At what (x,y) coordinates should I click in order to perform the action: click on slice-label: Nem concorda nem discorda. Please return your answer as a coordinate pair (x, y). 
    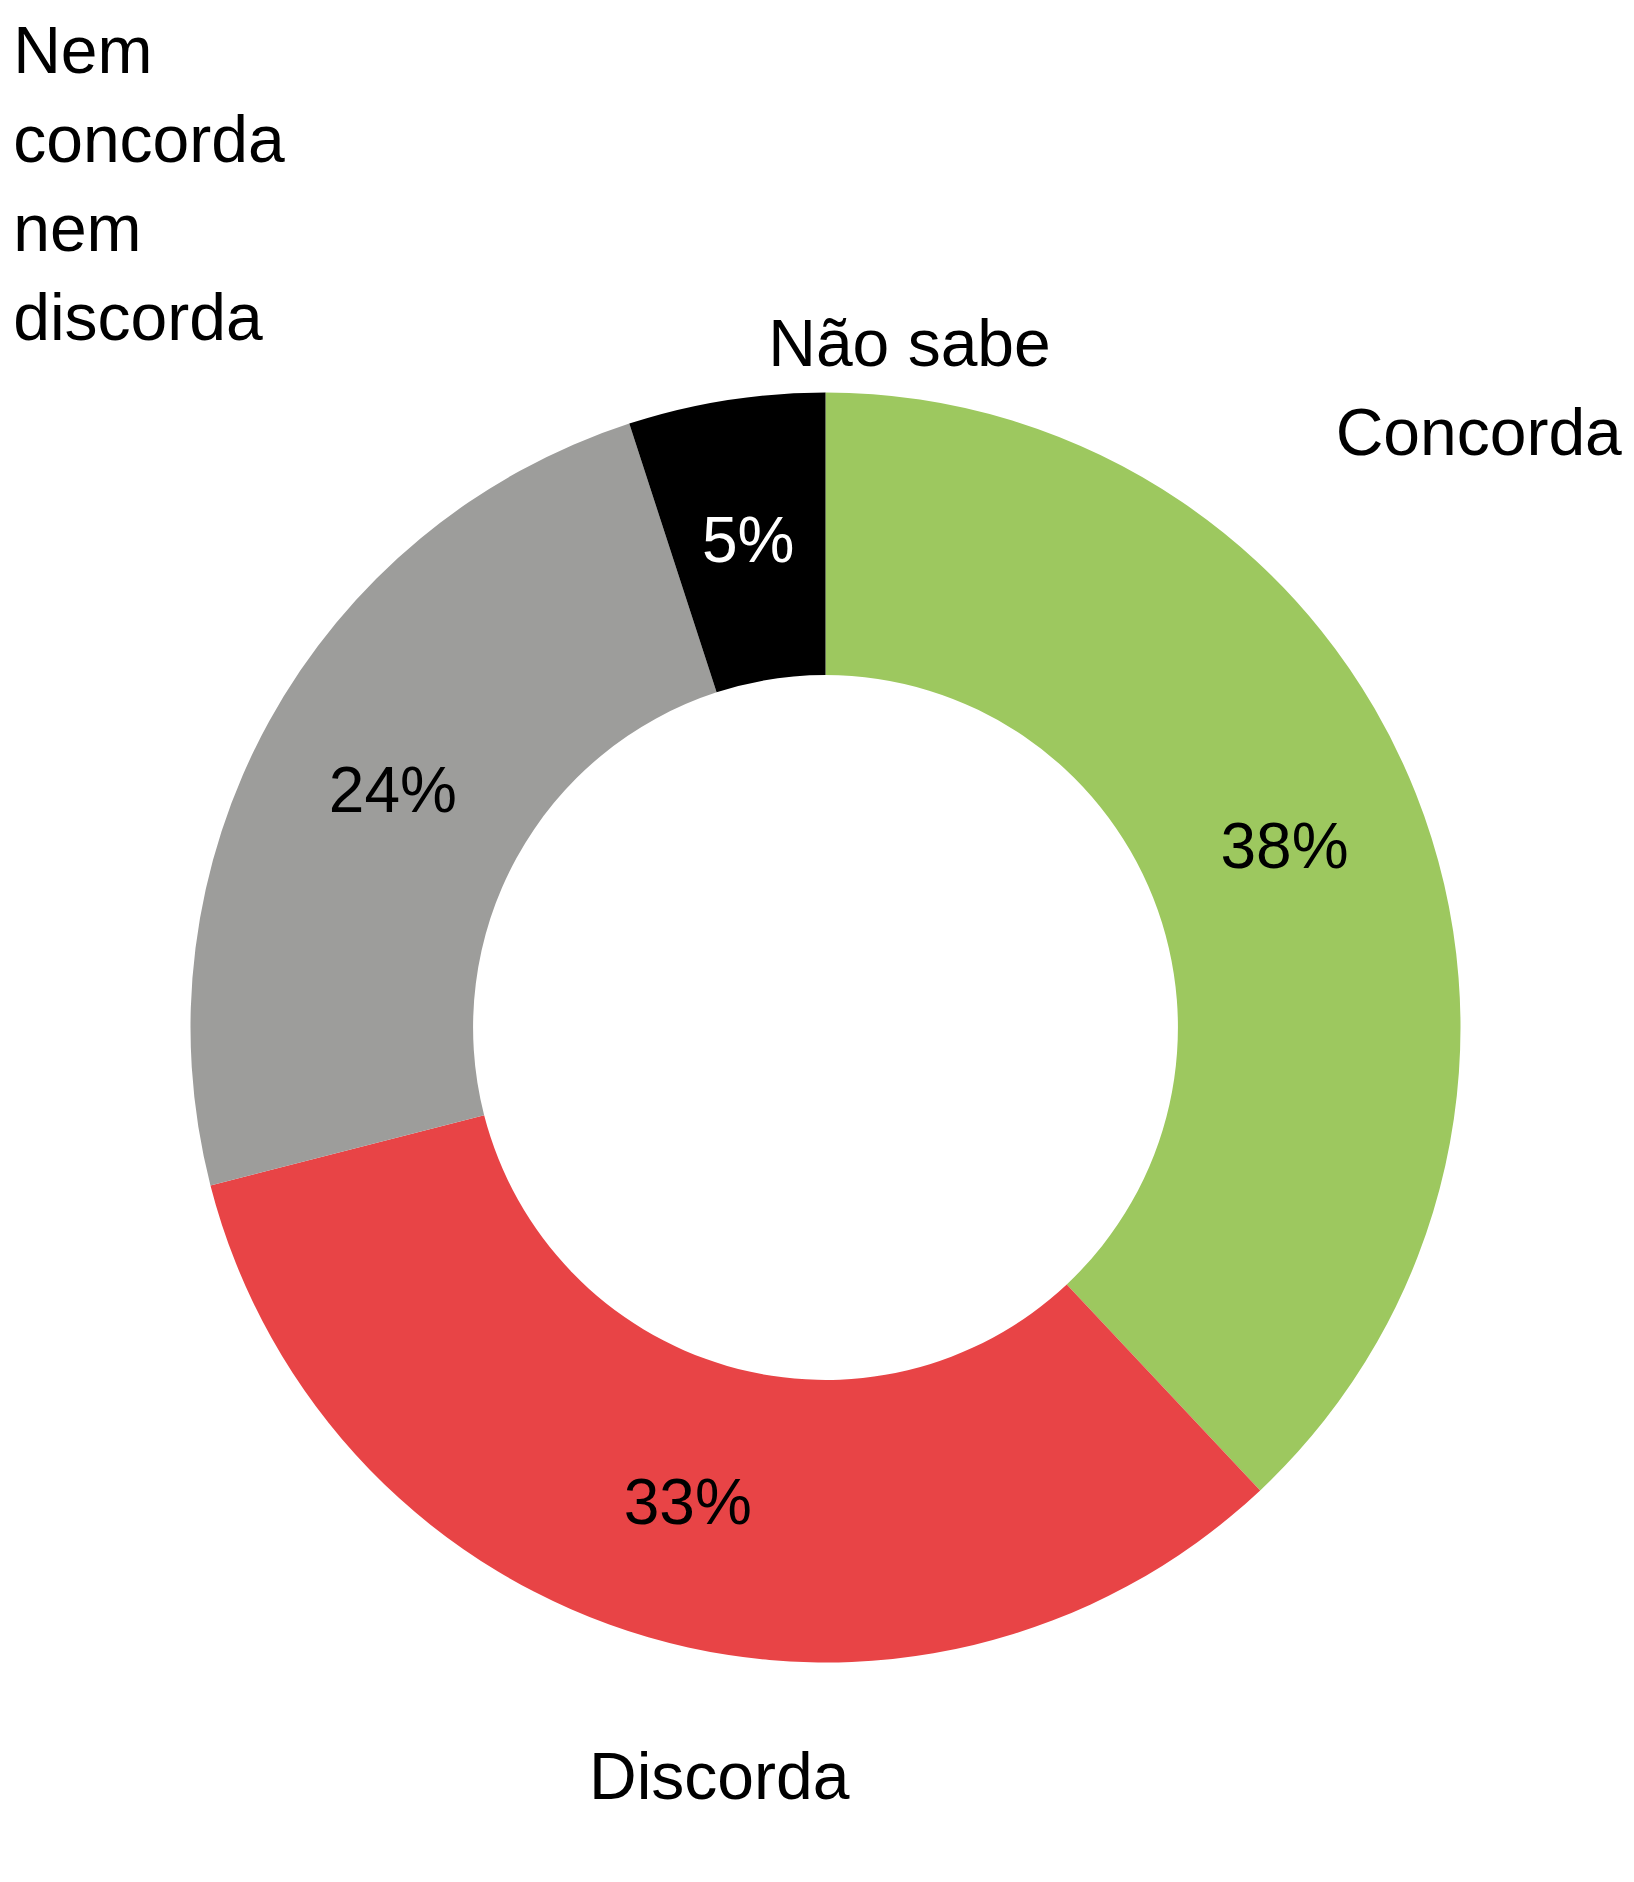
    Looking at the image, I should click on (149, 183).